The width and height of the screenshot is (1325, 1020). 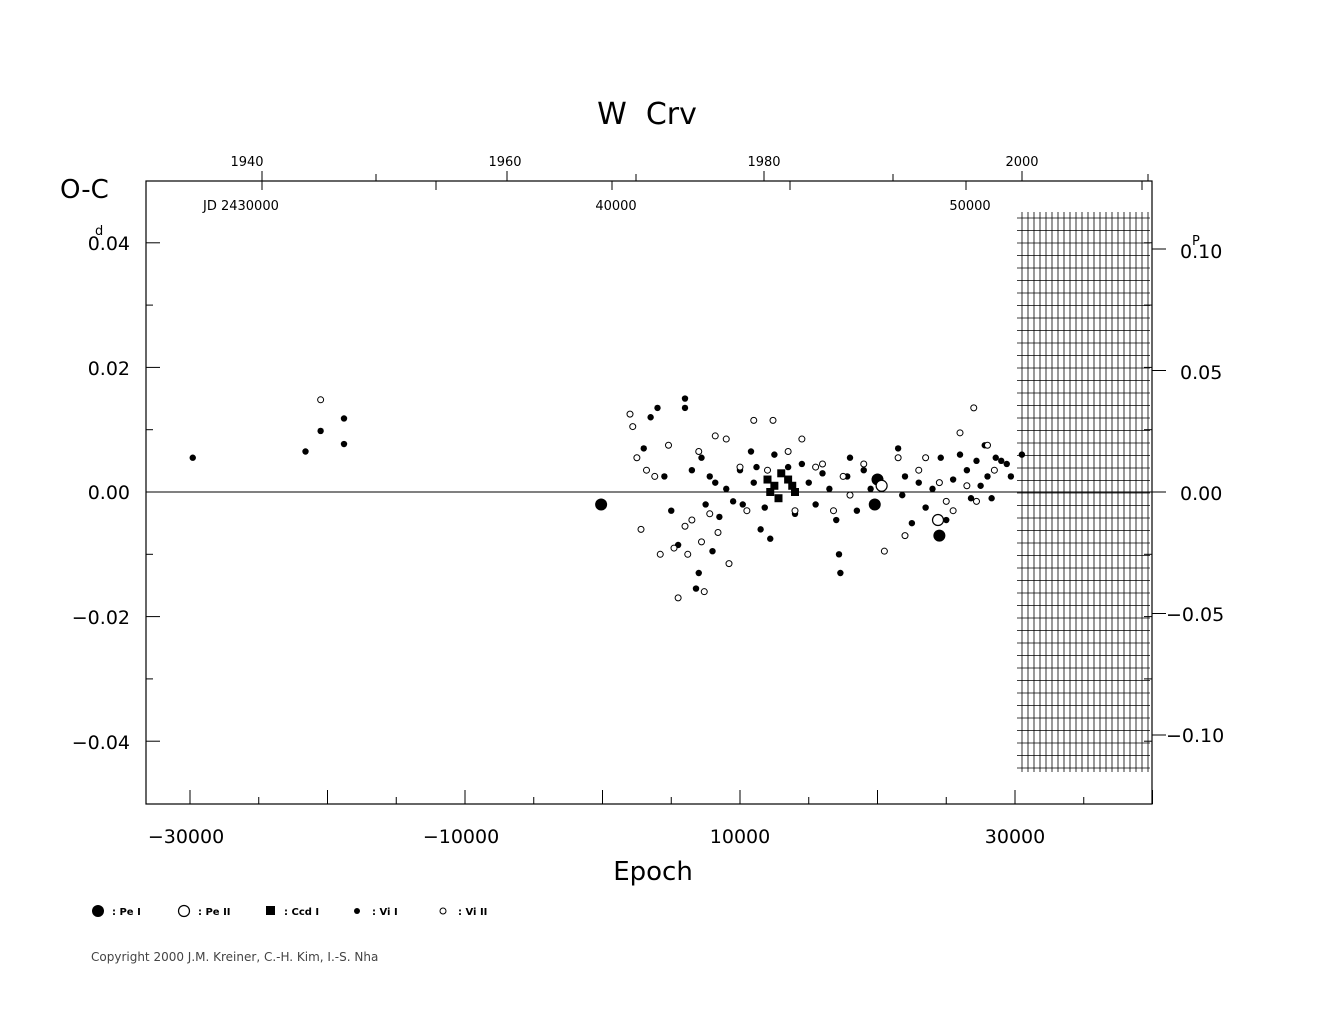 What do you see at coordinates (969, 206) in the screenshot?
I see `jd-label: 50000` at bounding box center [969, 206].